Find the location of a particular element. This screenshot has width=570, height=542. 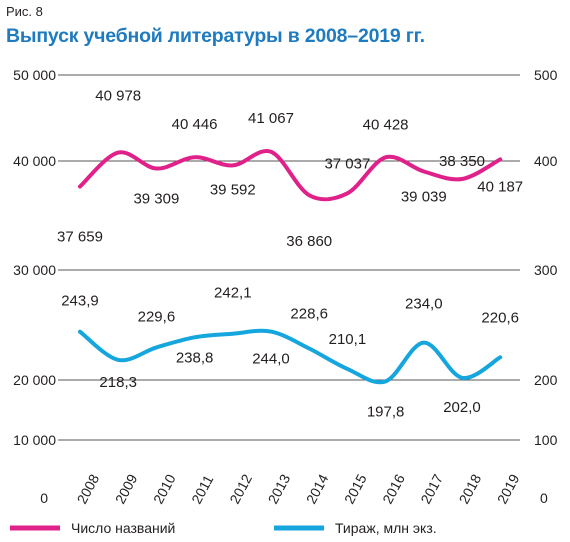

right-axis-tick-label: 100 is located at coordinates (546, 440).